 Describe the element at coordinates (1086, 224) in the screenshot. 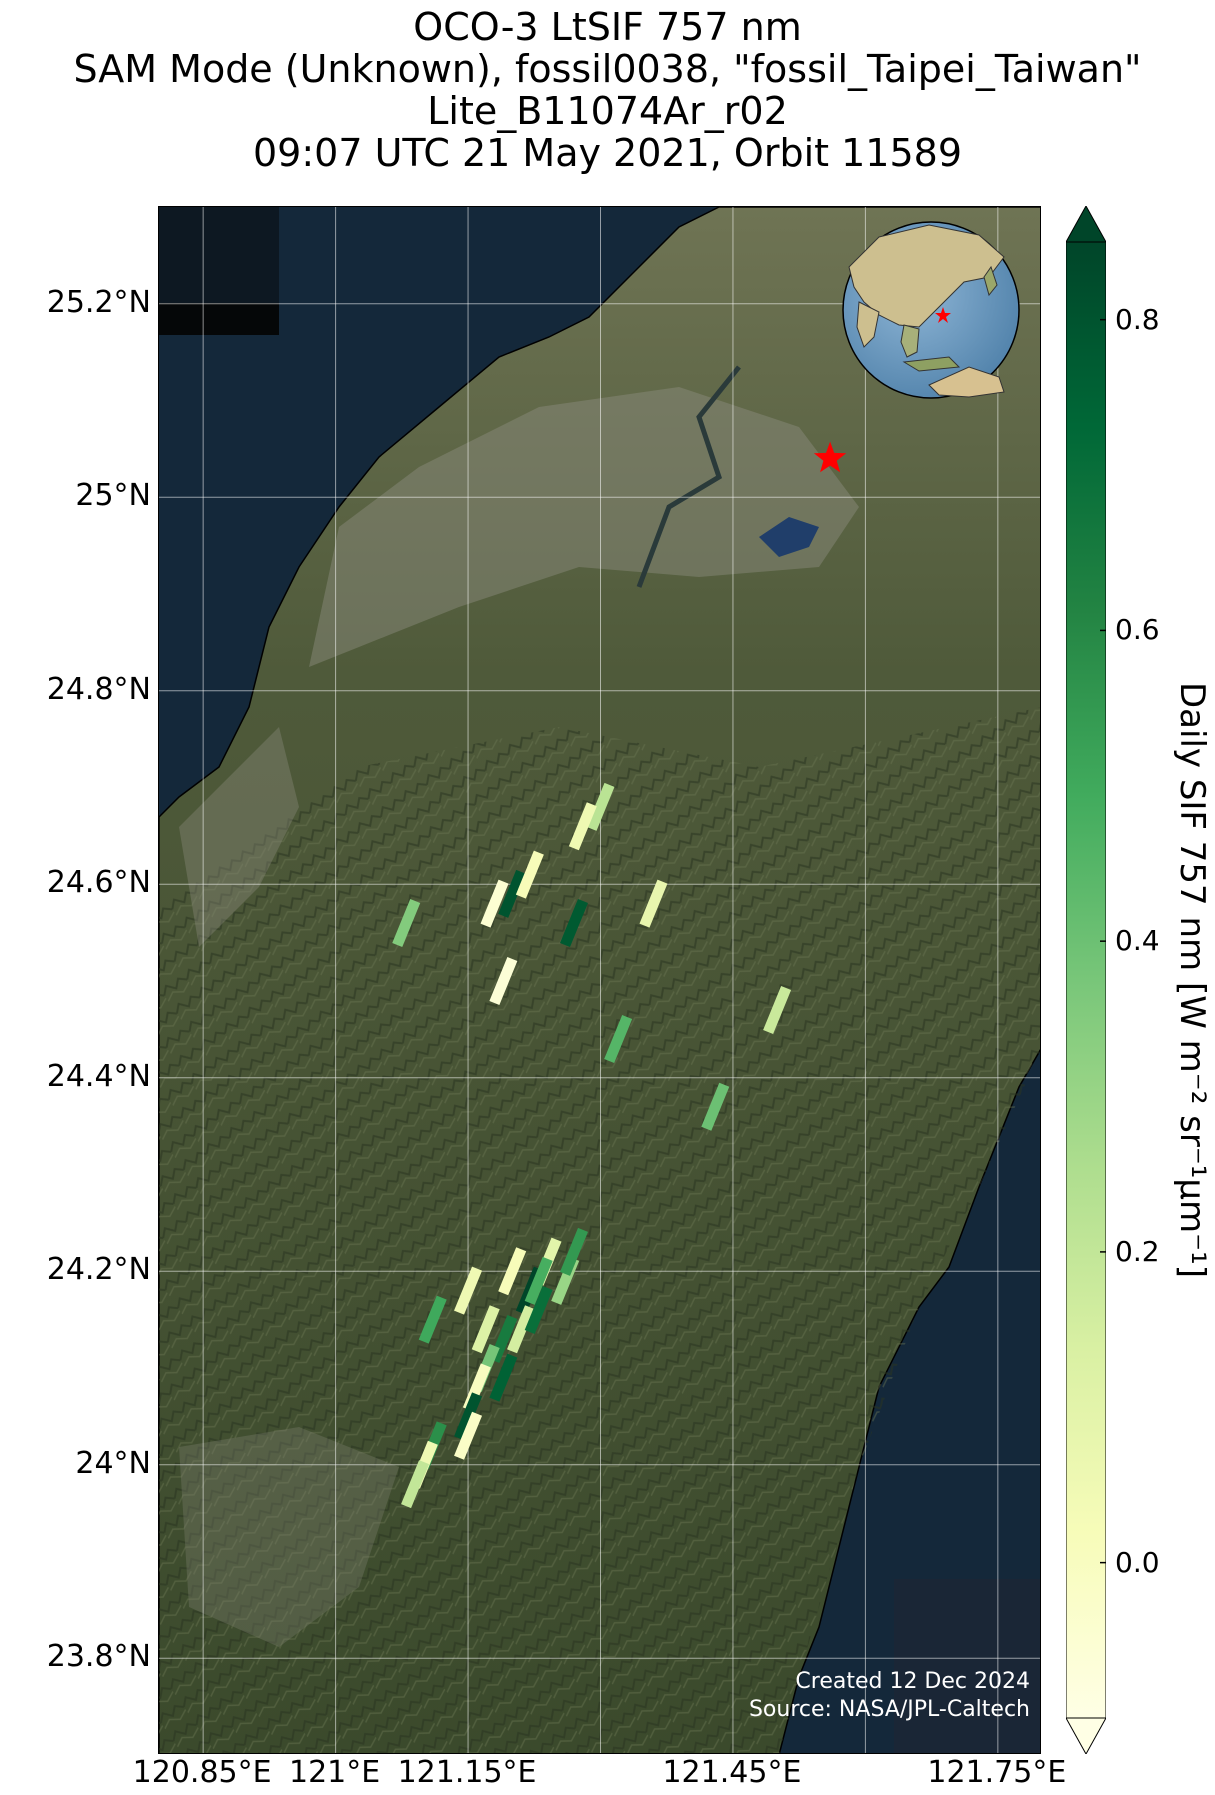

I see `colorbar-extend-high` at that location.